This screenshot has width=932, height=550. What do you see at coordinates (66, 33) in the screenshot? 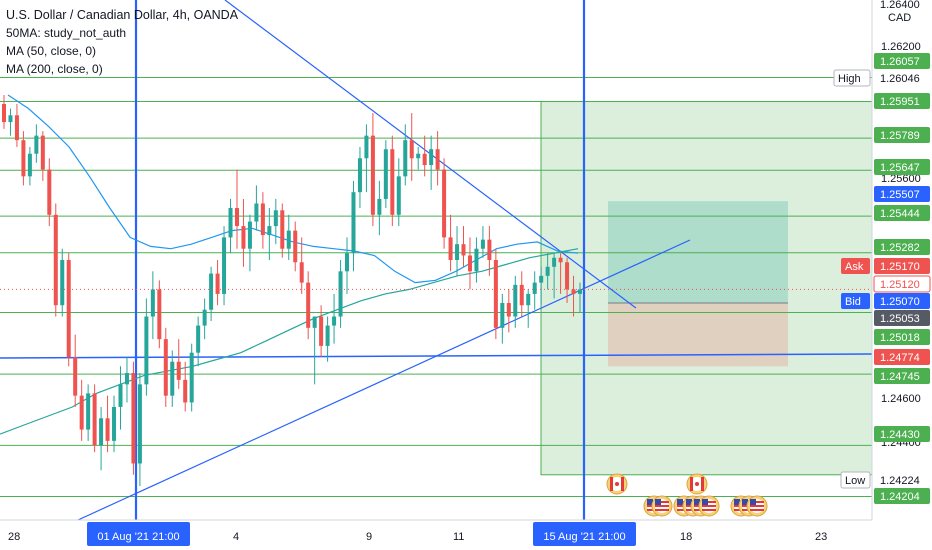
I see `indicator-label-50ma: 50MA: study_not_auth` at bounding box center [66, 33].